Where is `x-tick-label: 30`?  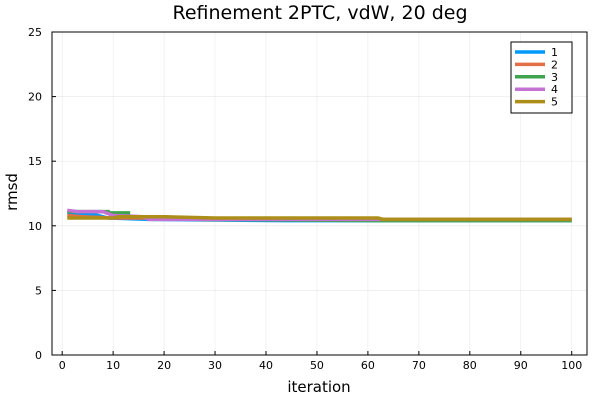 x-tick-label: 30 is located at coordinates (215, 365).